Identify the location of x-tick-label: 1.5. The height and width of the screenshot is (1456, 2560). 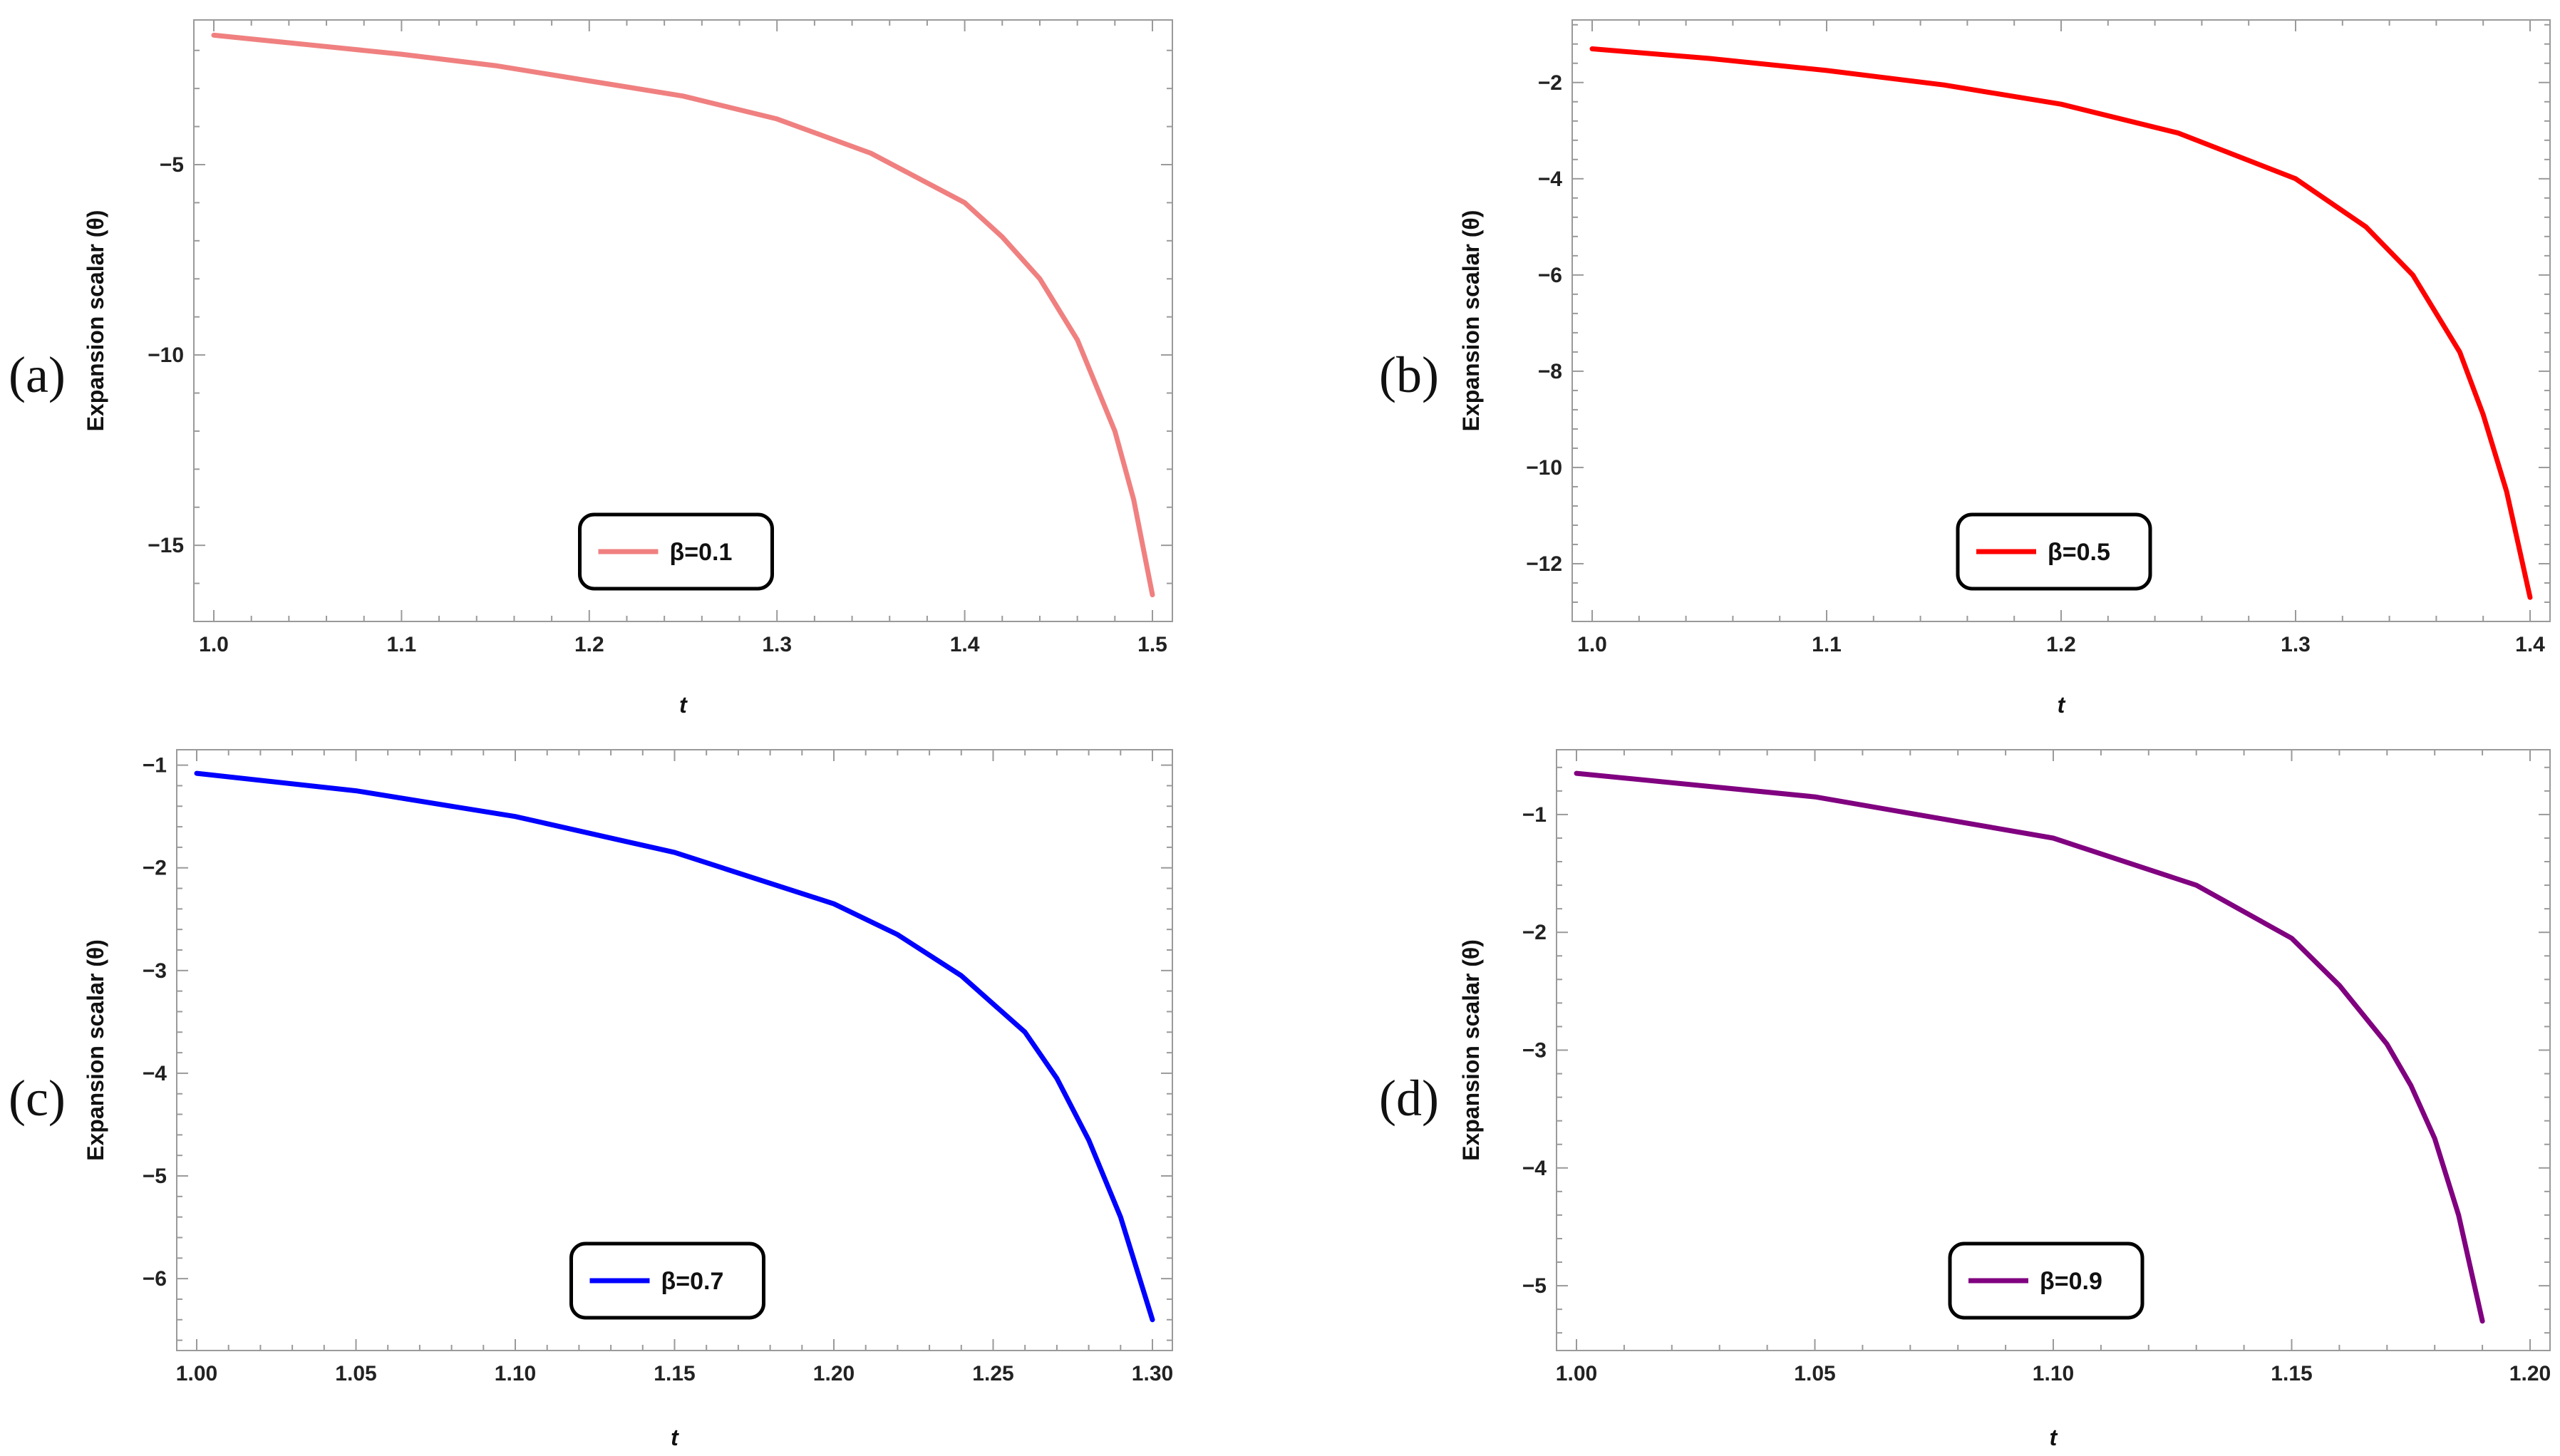
(1152, 644).